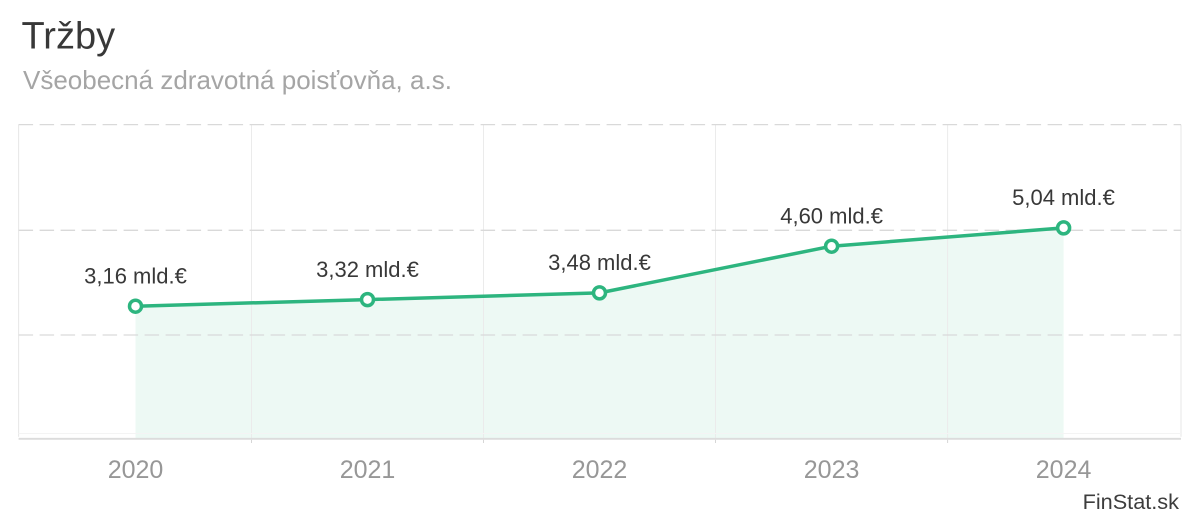 This screenshot has height=520, width=1200. I want to click on svg-text: 2022, so click(600, 470).